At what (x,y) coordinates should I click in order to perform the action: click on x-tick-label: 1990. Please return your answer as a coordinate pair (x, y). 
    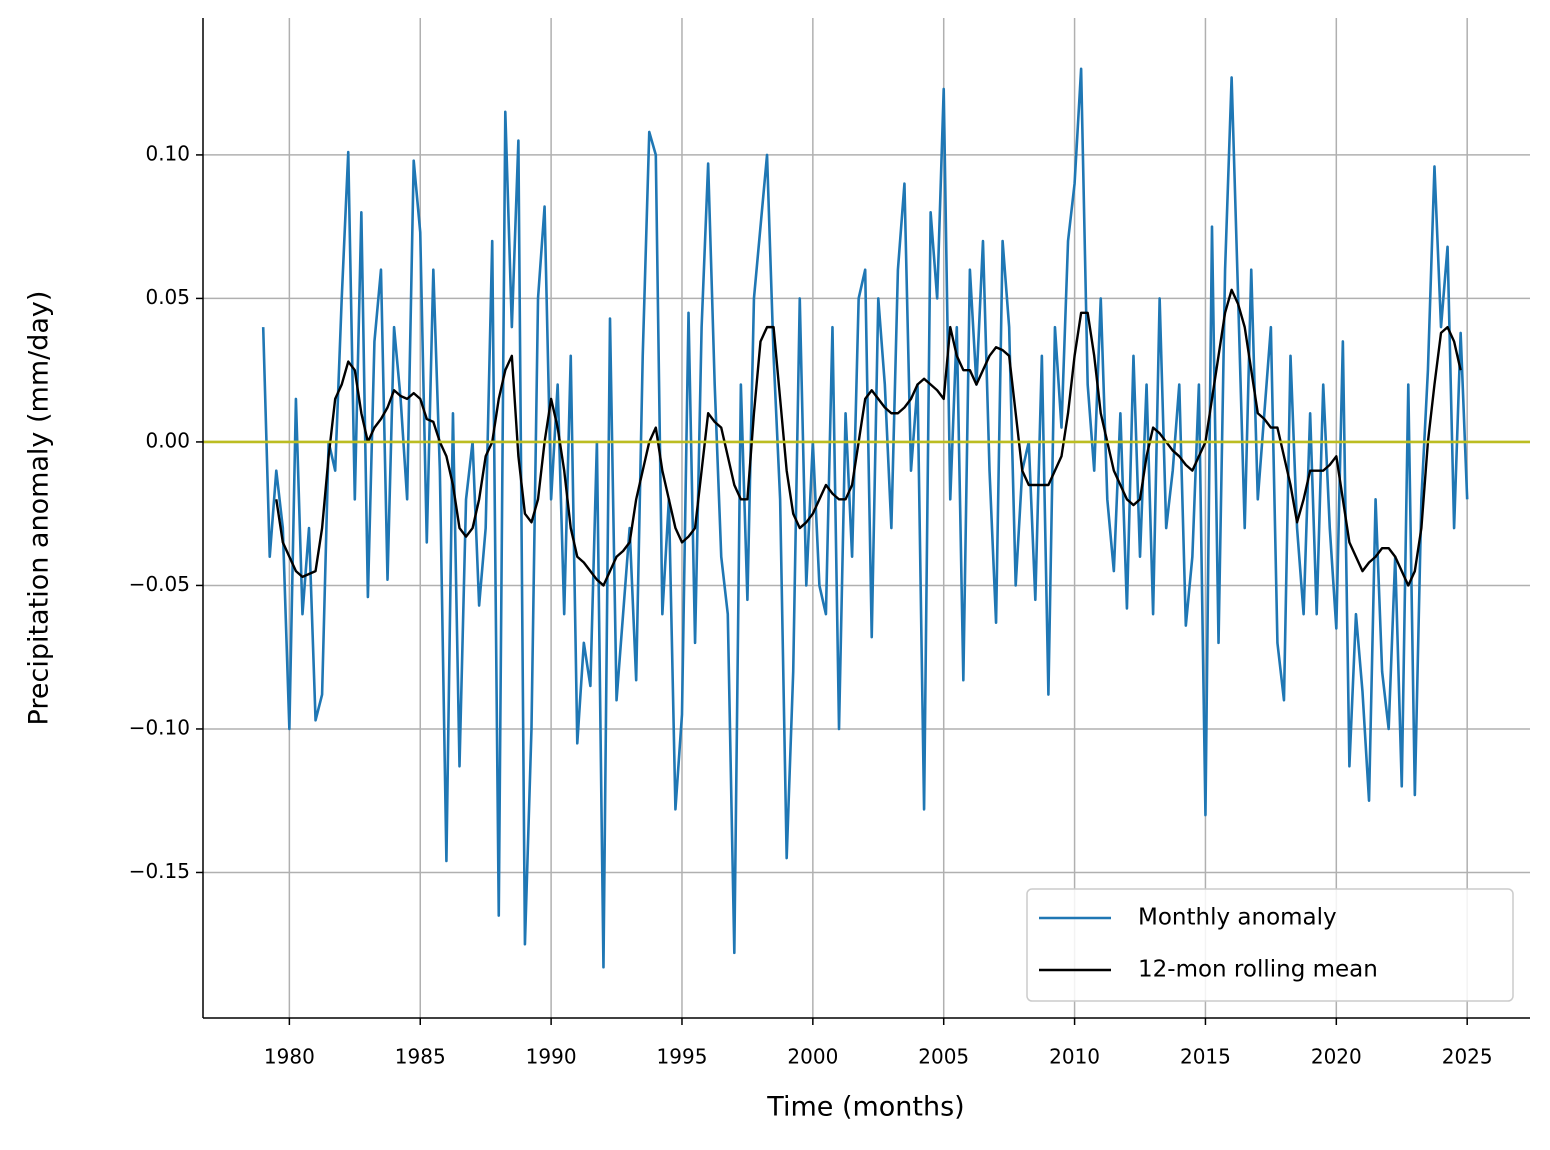
    Looking at the image, I should click on (551, 1057).